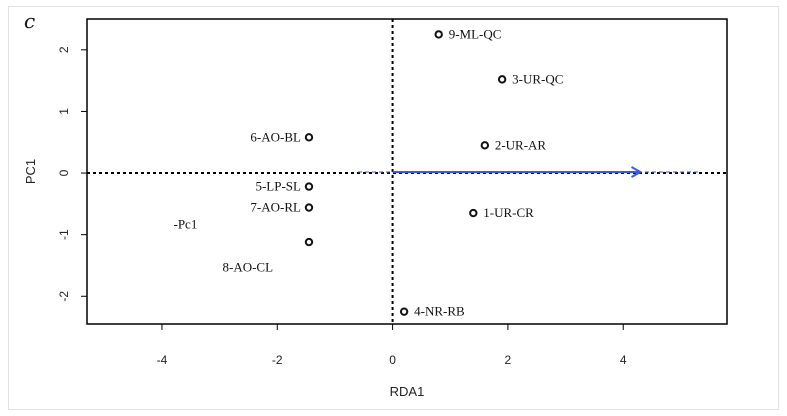 This screenshot has height=416, width=787. I want to click on x-tick-label: 2, so click(508, 360).